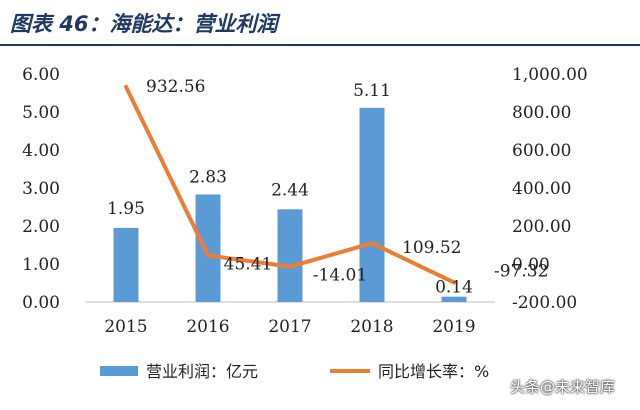 The width and height of the screenshot is (640, 410). What do you see at coordinates (125, 327) in the screenshot?
I see `x-axis-tick-label: 2015` at bounding box center [125, 327].